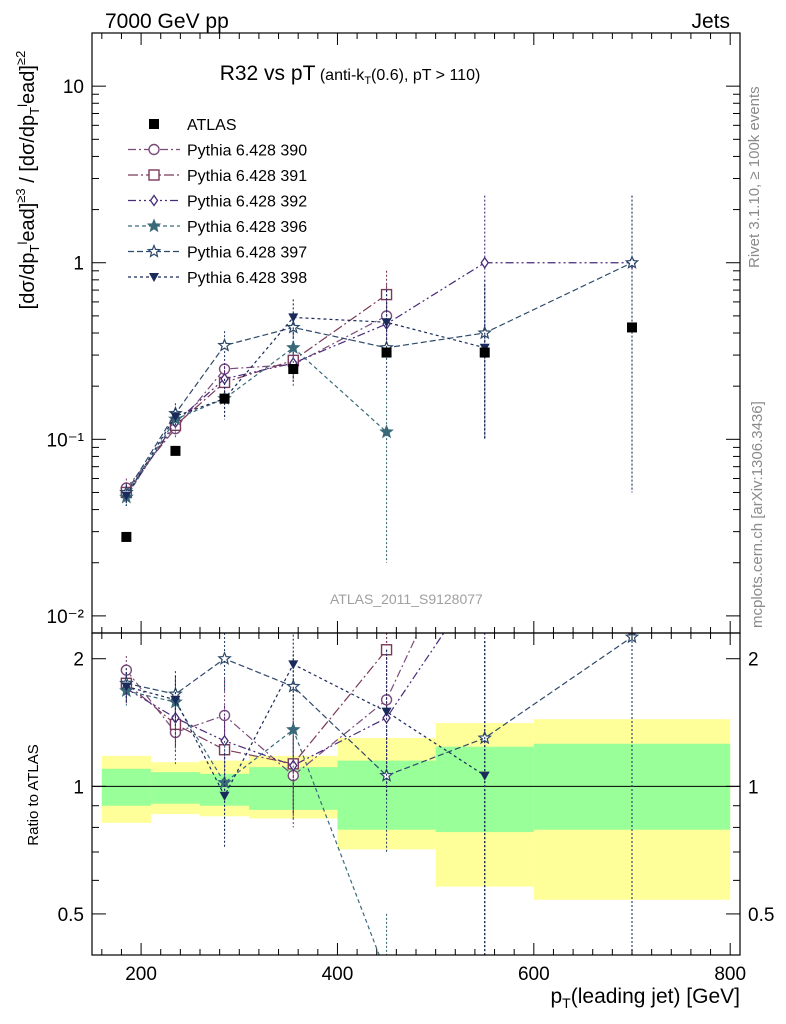  Describe the element at coordinates (340, 75) in the screenshot. I see `title-sub-prefix: (anti-k` at that location.